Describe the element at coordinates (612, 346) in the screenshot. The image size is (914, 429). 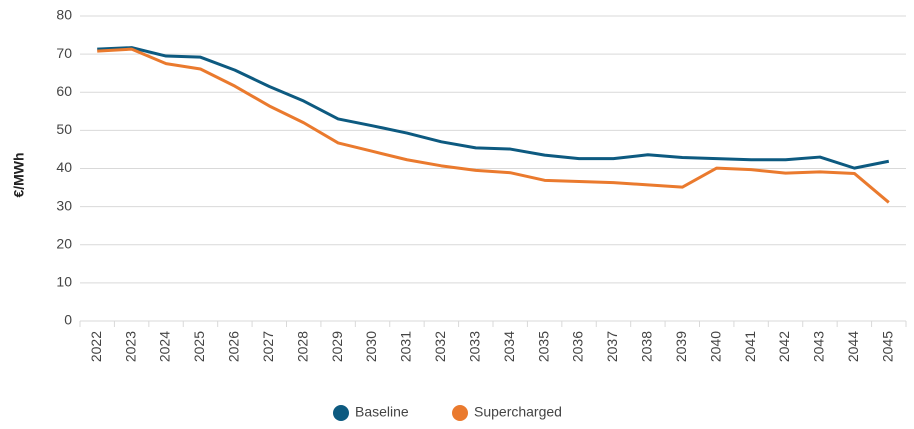
I see `x-tick-label: 2037` at that location.